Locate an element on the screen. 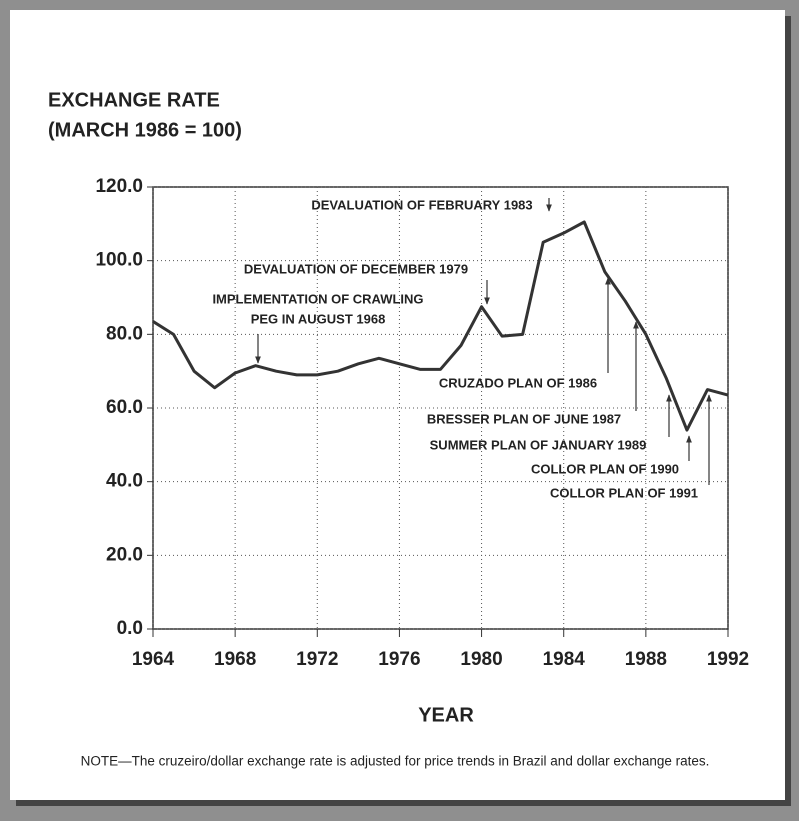  annotation: COLLOR PLAN OF 1991 is located at coordinates (624, 492).